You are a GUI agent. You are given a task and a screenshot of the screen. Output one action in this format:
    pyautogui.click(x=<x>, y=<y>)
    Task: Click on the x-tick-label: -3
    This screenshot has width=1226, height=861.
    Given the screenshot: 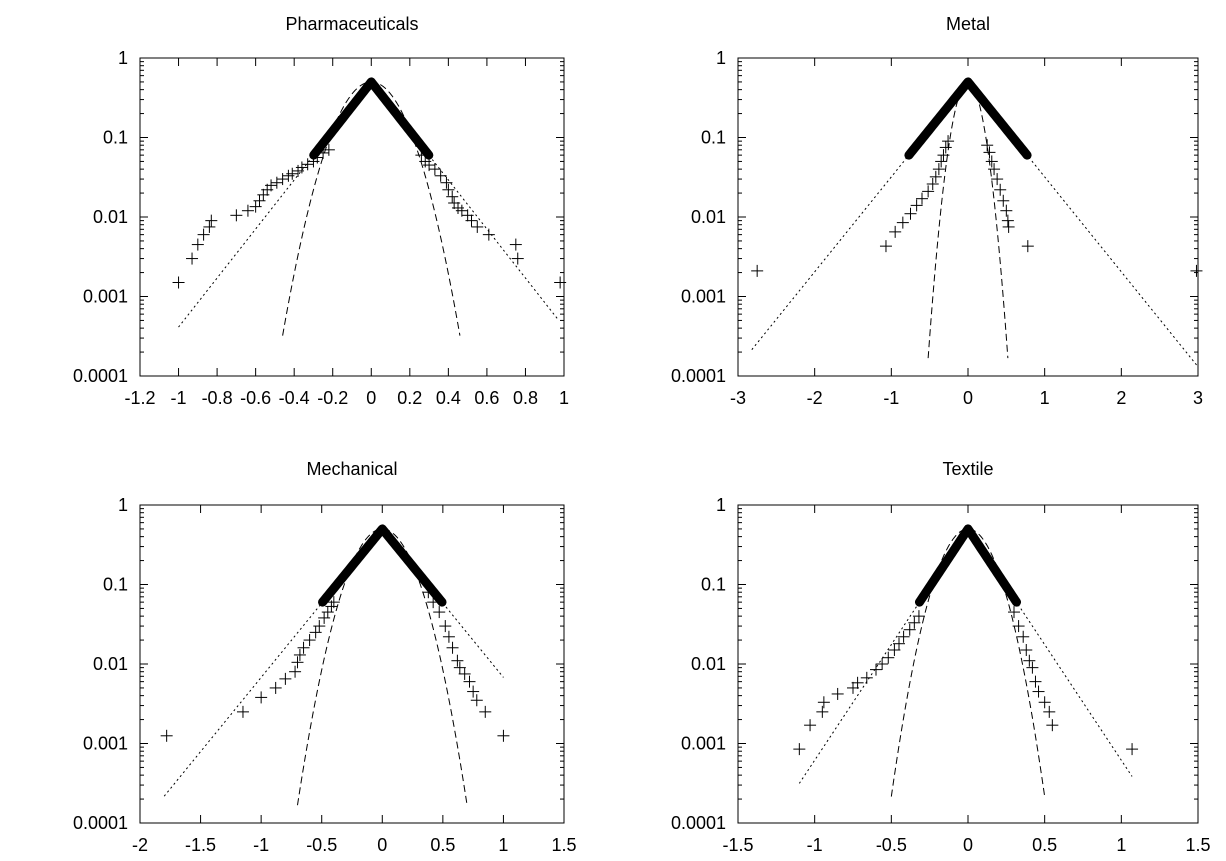 What is the action you would take?
    pyautogui.click(x=738, y=398)
    